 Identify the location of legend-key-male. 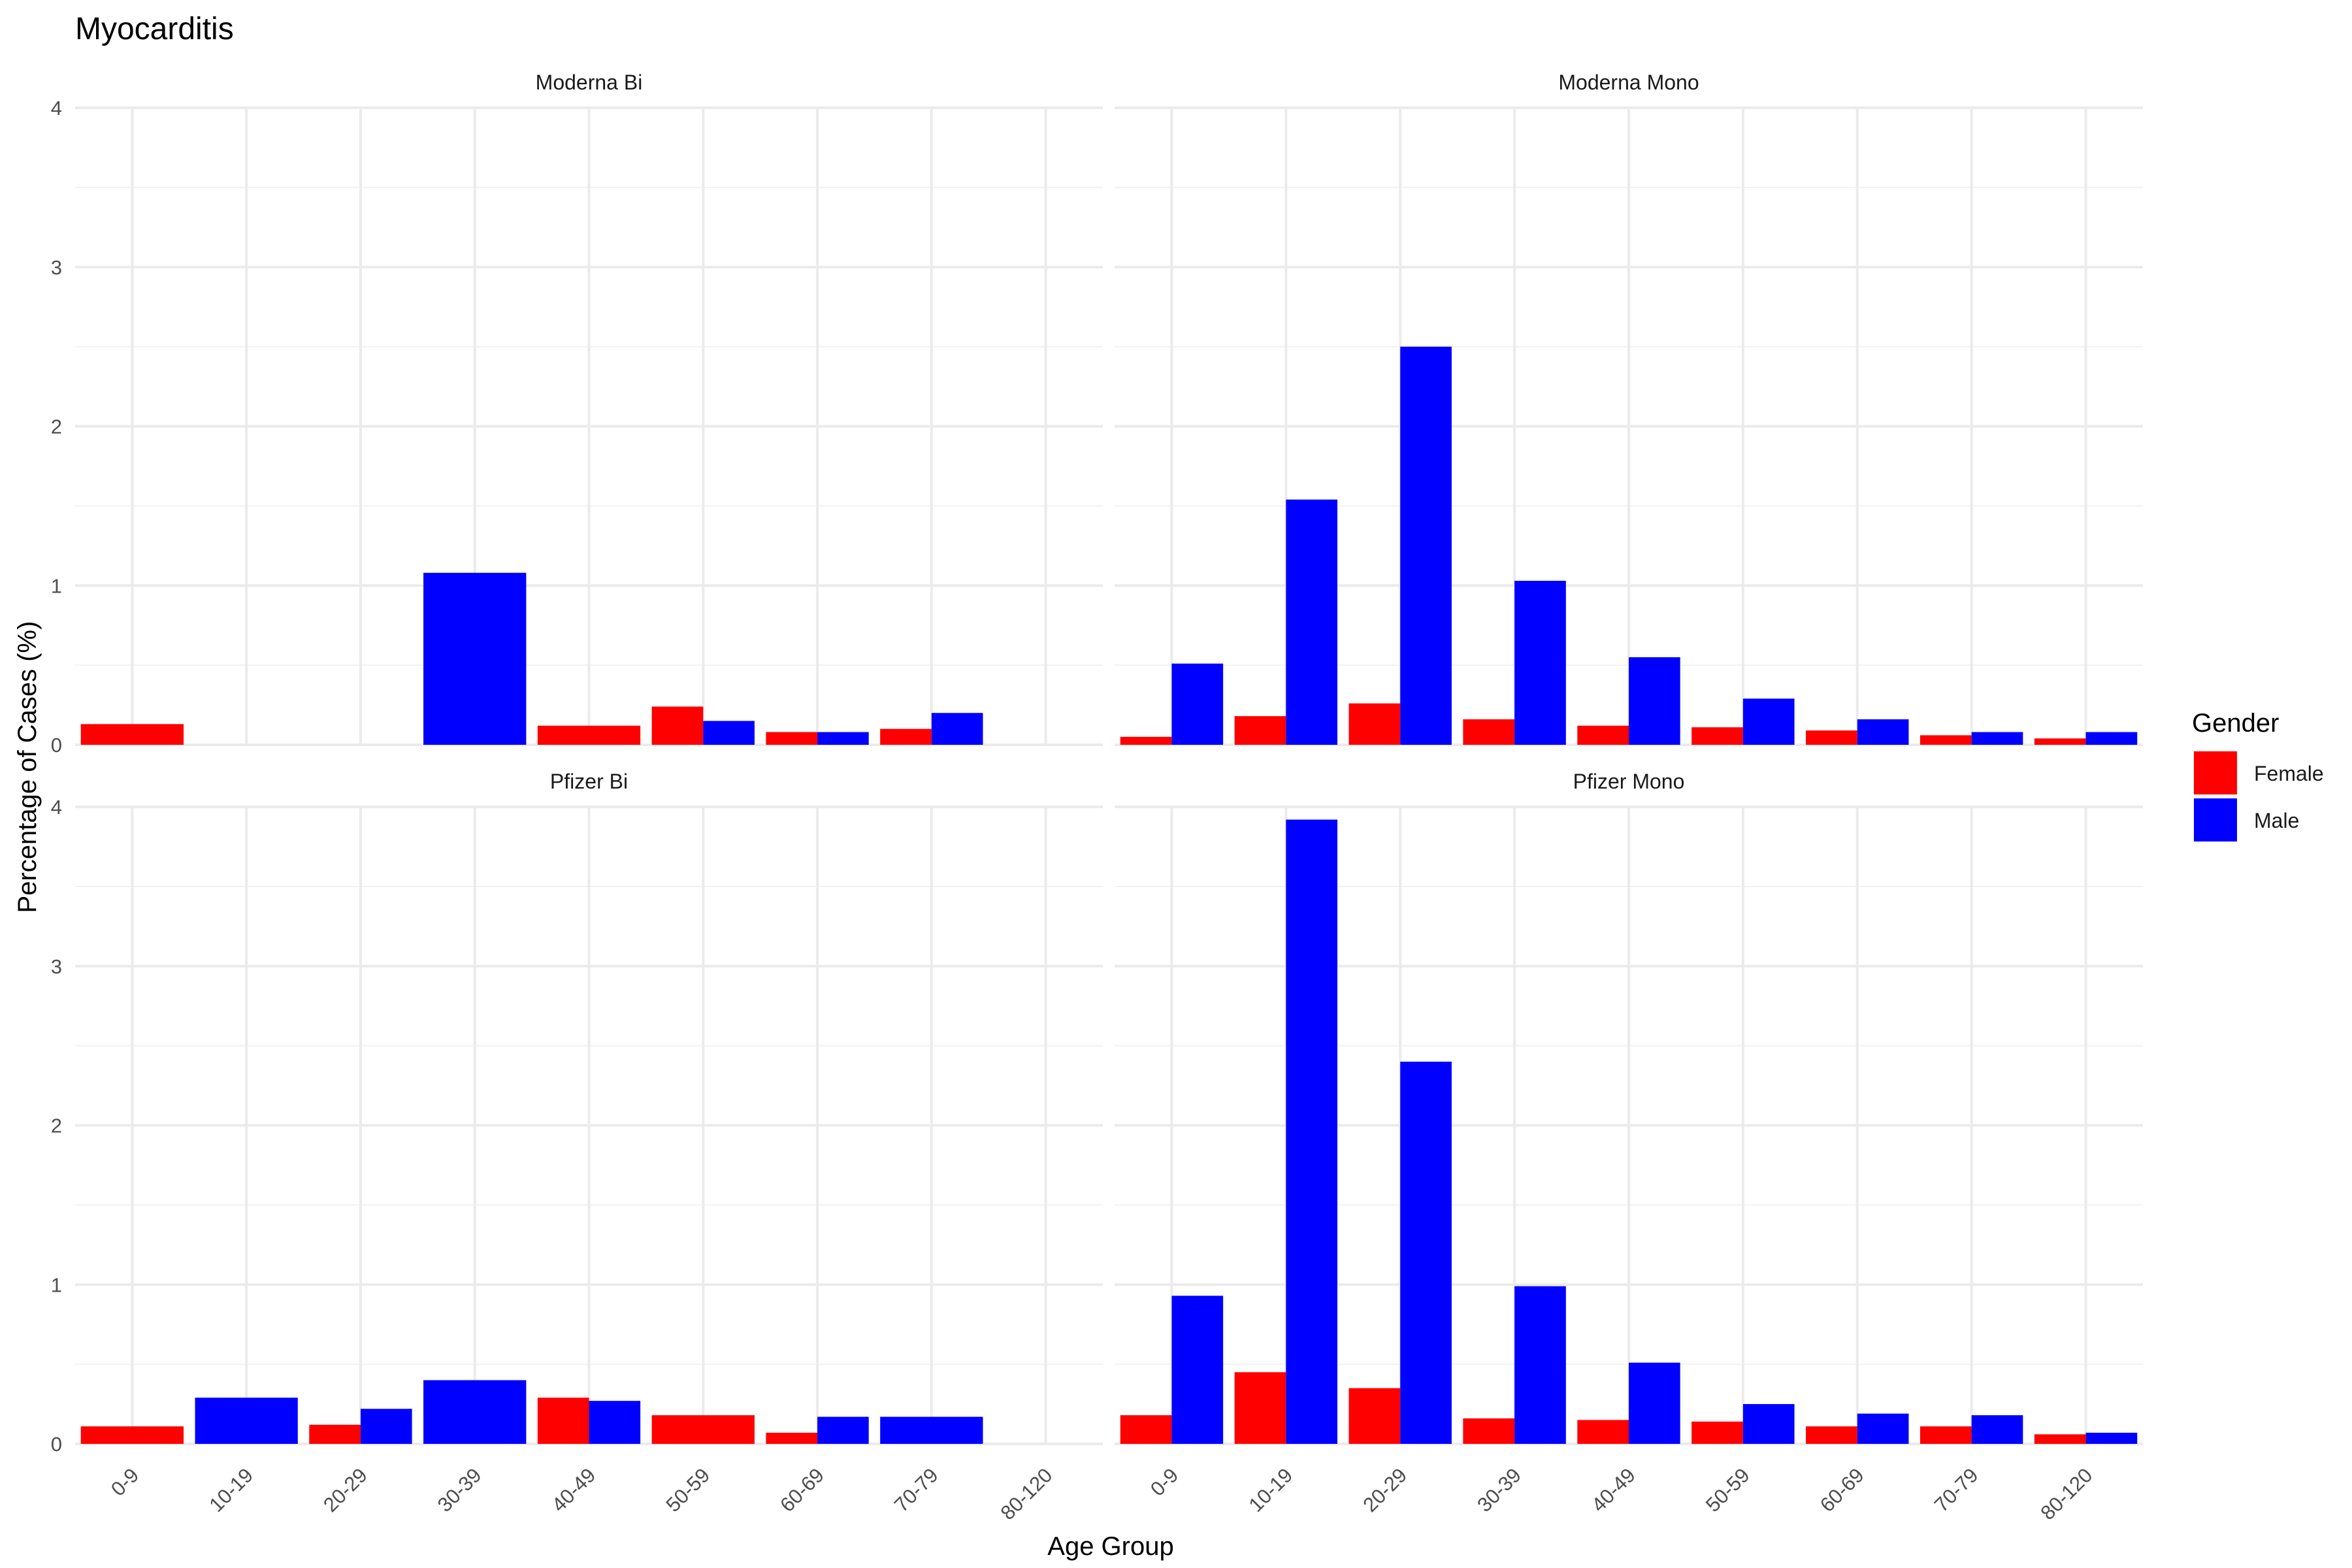
(2215, 819).